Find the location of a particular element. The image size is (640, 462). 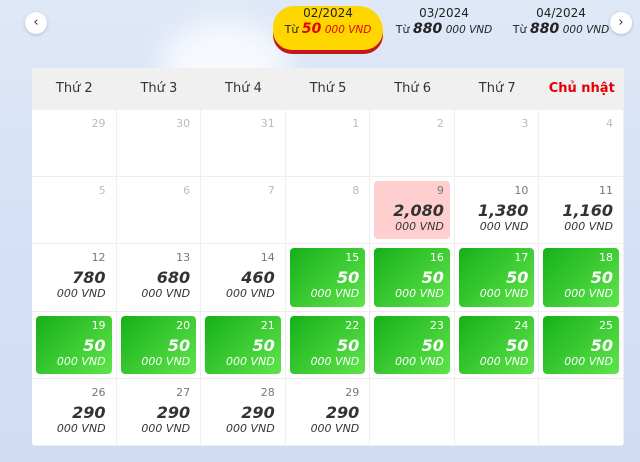

day-cell: 19 50 000 VND is located at coordinates (74, 345).